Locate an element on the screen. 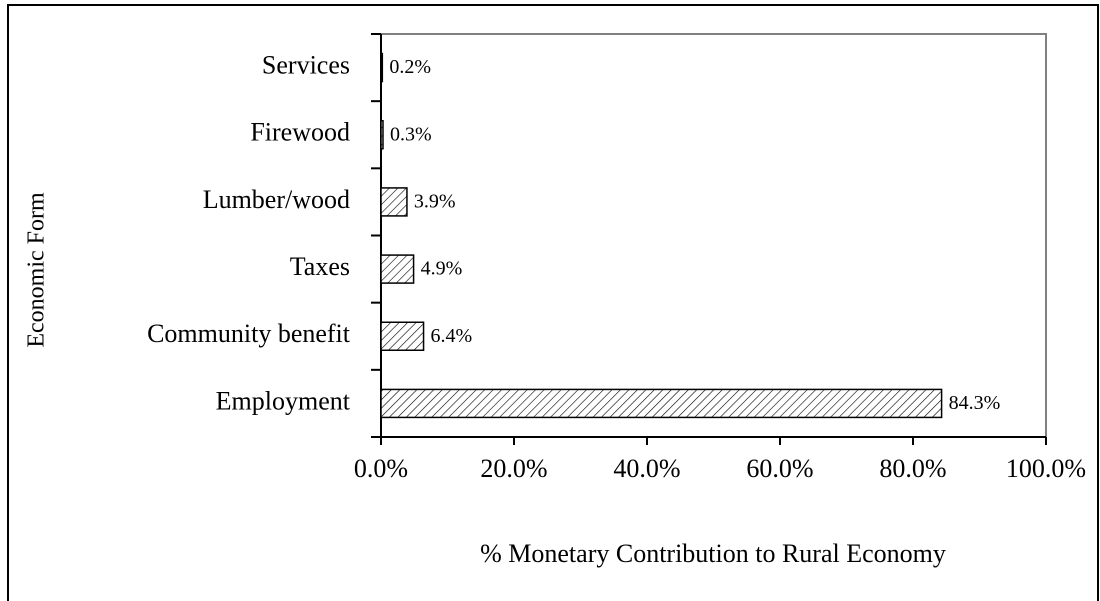 The height and width of the screenshot is (601, 1100). value-label: 3.9% is located at coordinates (435, 202).